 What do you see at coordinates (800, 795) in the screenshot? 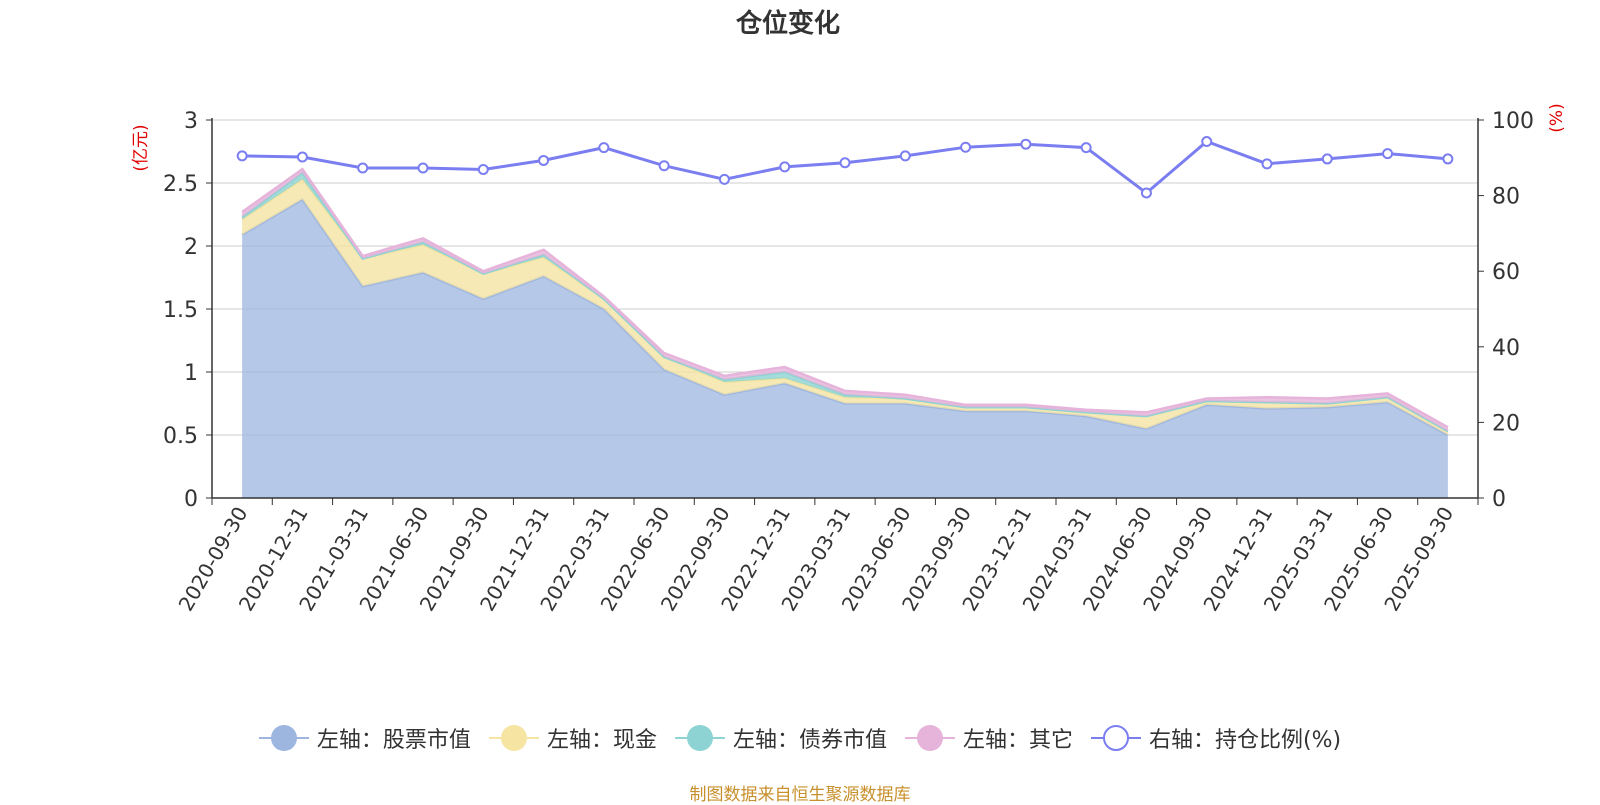
I see `source-note: 制图数据来自恒生聚源数据库` at bounding box center [800, 795].